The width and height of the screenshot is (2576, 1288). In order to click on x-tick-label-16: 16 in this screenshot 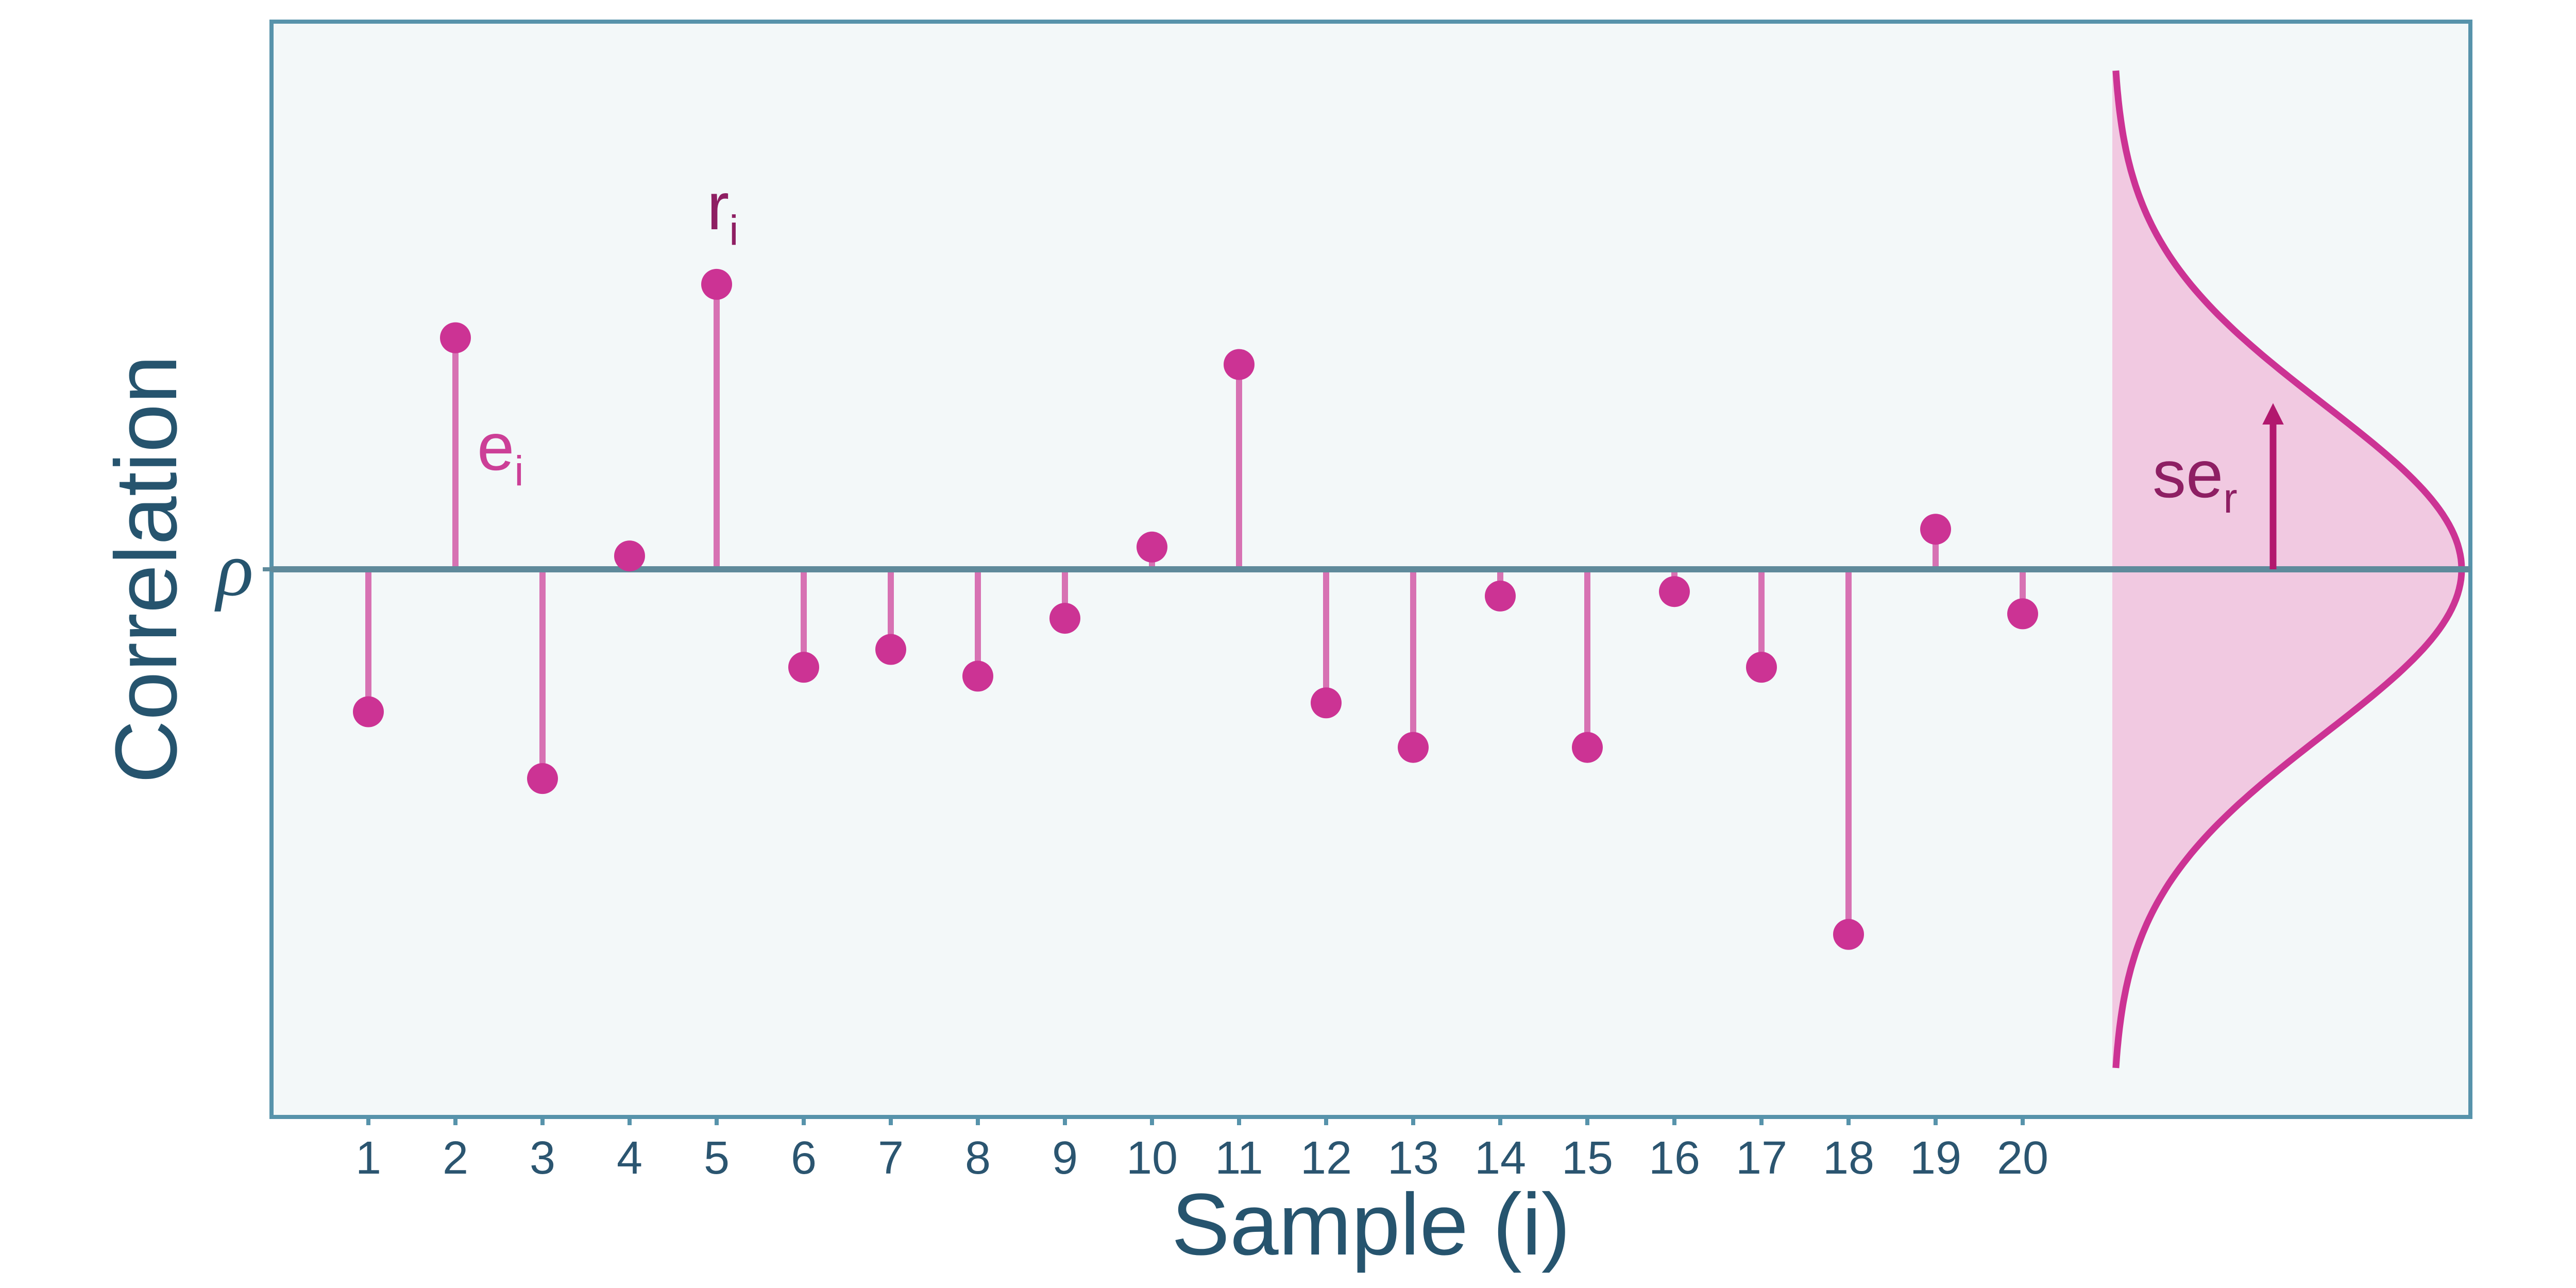, I will do `click(1674, 1158)`.